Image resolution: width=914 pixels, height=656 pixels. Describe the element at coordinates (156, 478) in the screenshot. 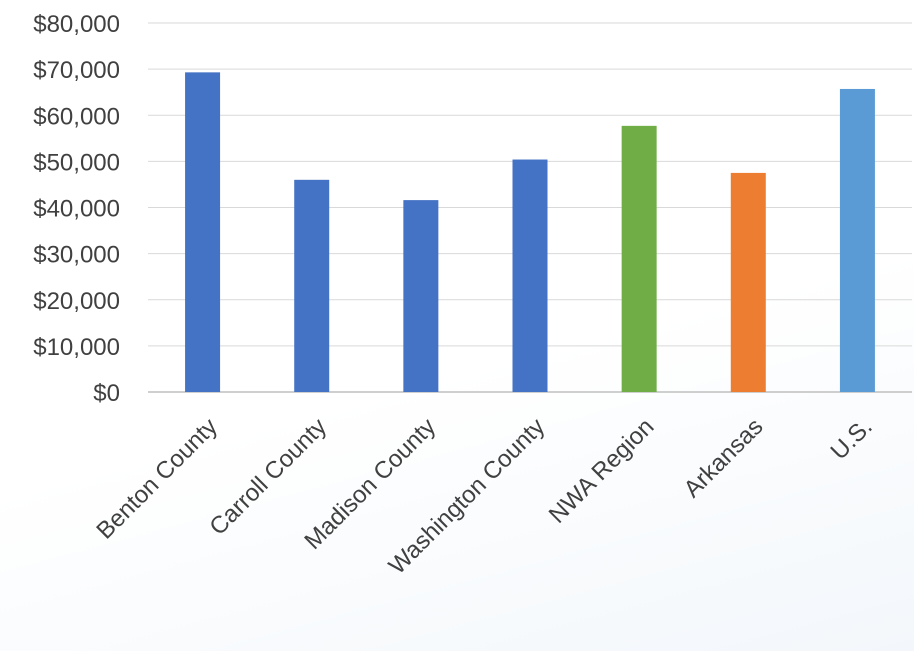

I see `x-category-label: Benton County` at that location.